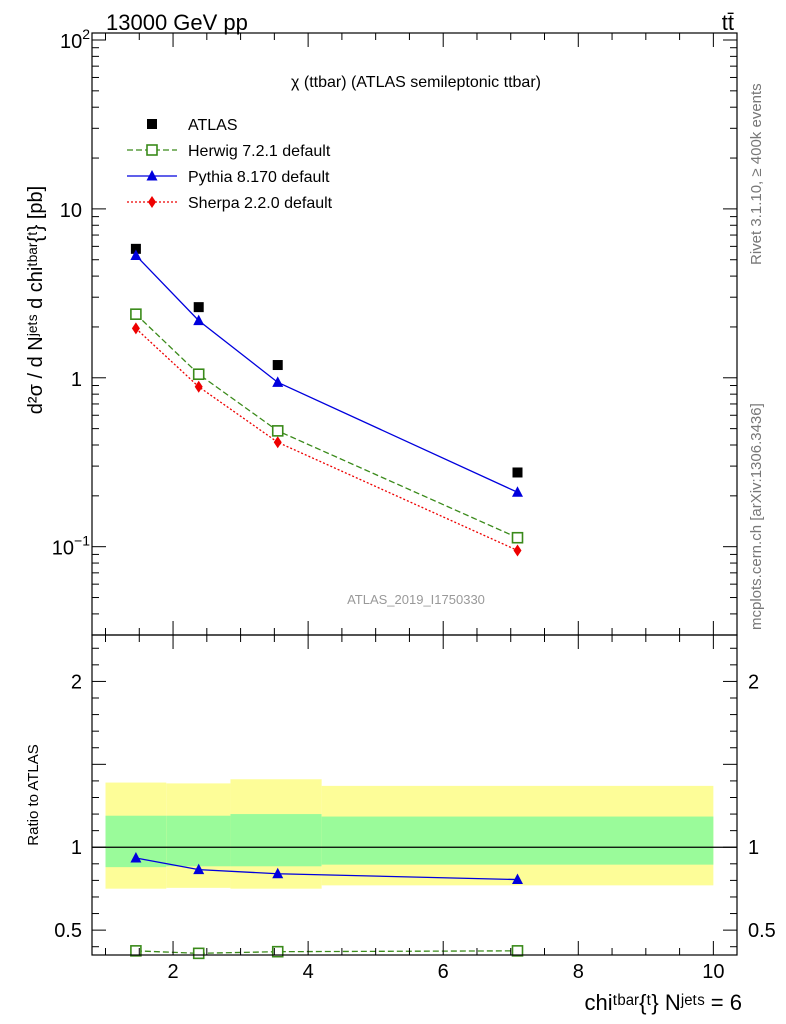 The width and height of the screenshot is (786, 1024). Describe the element at coordinates (76, 682) in the screenshot. I see `ratio-y-tick-label: 2` at that location.